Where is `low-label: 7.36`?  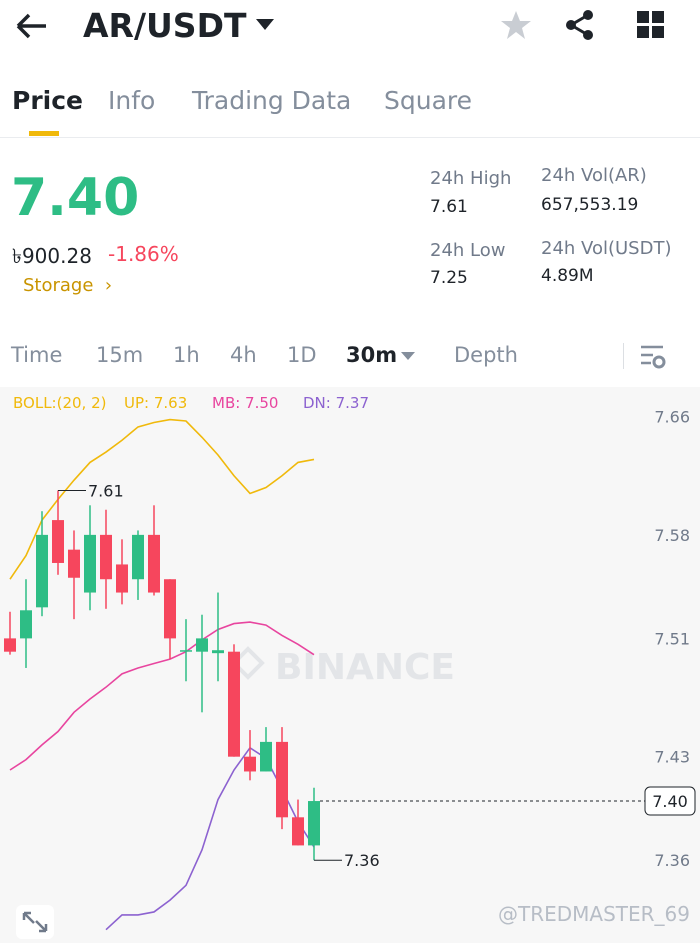
low-label: 7.36 is located at coordinates (362, 860).